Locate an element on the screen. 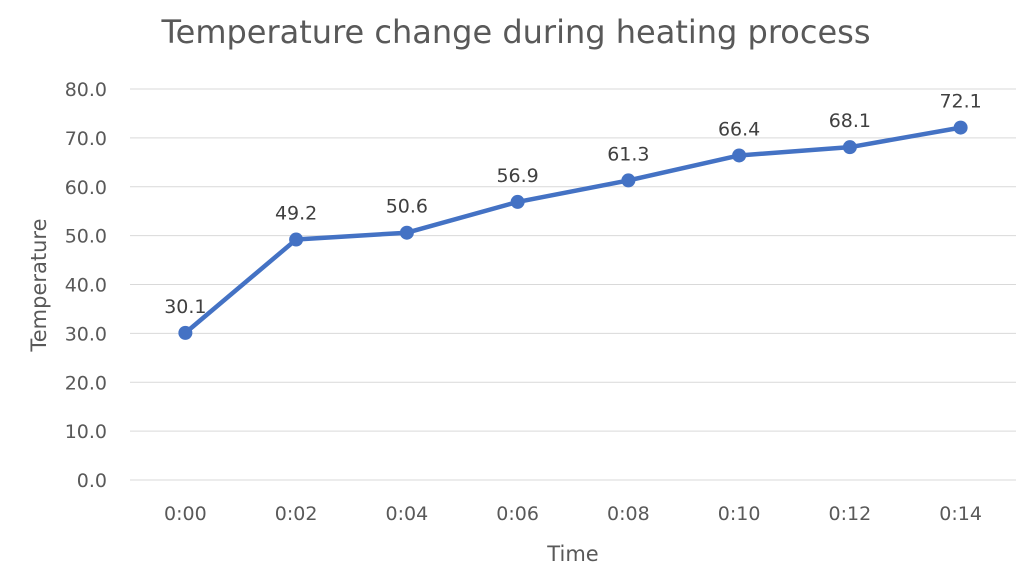  data-label: 66.4 is located at coordinates (739, 129).